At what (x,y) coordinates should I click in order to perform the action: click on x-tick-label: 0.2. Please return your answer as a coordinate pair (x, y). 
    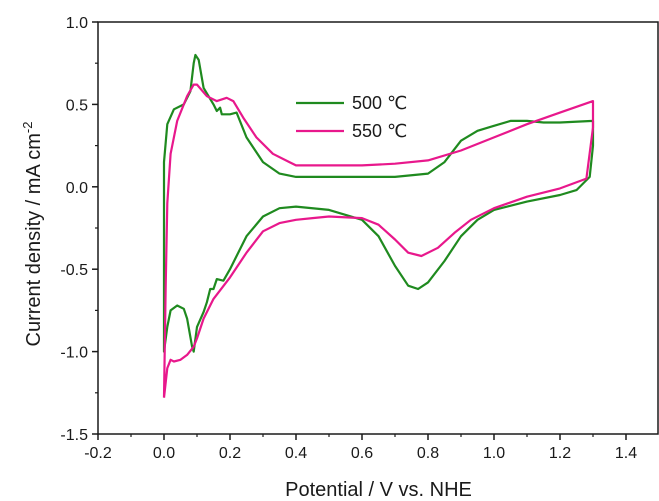
    Looking at the image, I should click on (230, 453).